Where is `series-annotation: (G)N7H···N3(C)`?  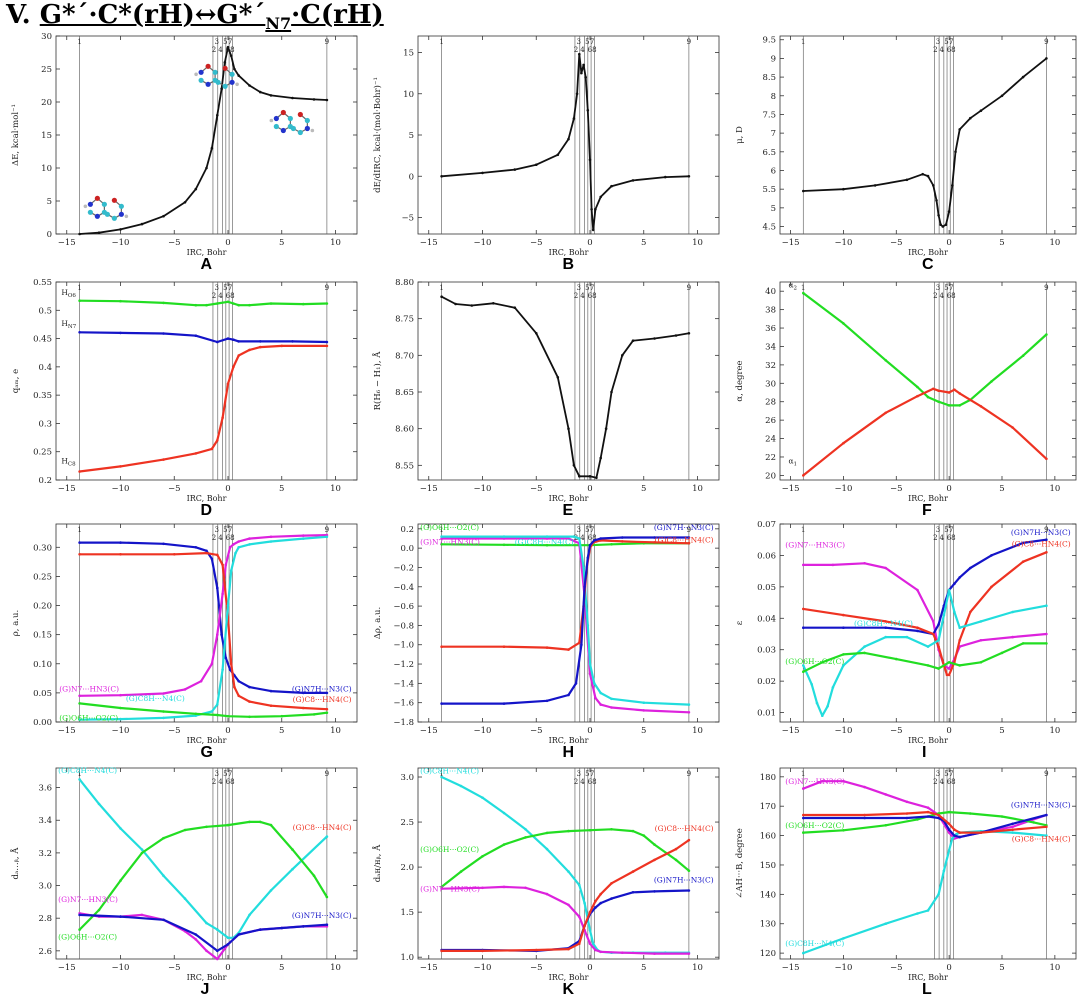 series-annotation: (G)N7H···N3(C) is located at coordinates (322, 915).